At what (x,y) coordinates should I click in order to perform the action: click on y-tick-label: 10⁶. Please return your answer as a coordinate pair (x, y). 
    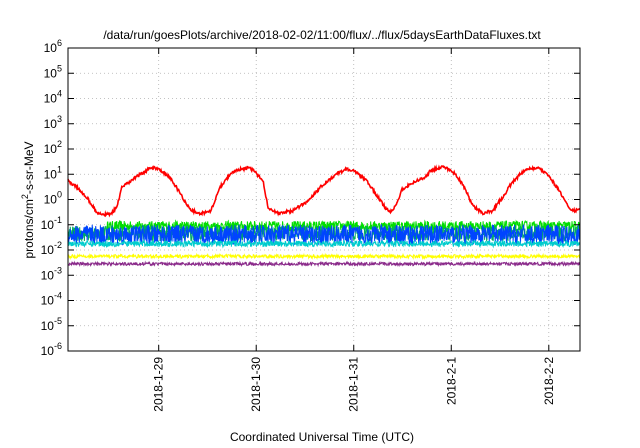
    Looking at the image, I should click on (53, 46).